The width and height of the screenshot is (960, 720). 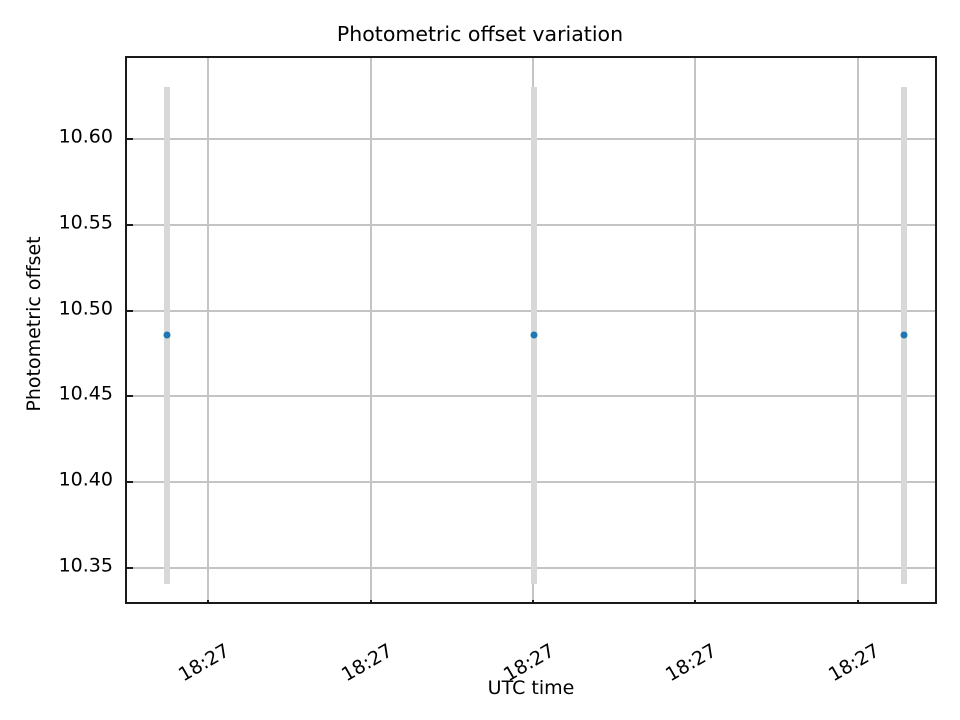 I want to click on y-axis-tick-labels: 10.35 10.40 10.45 10.50 10.55 10.60, so click(x=56, y=360).